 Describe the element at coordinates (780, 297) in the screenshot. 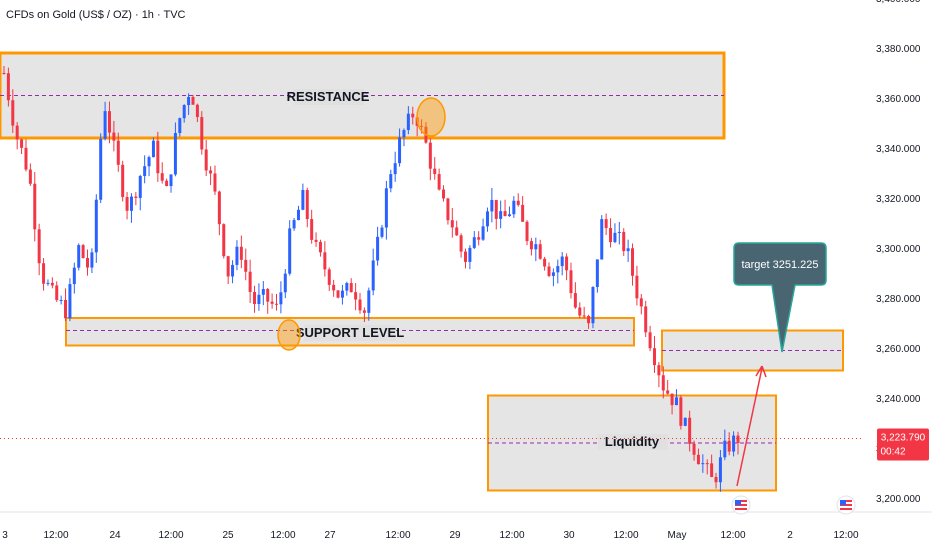

I see `target-callout` at that location.